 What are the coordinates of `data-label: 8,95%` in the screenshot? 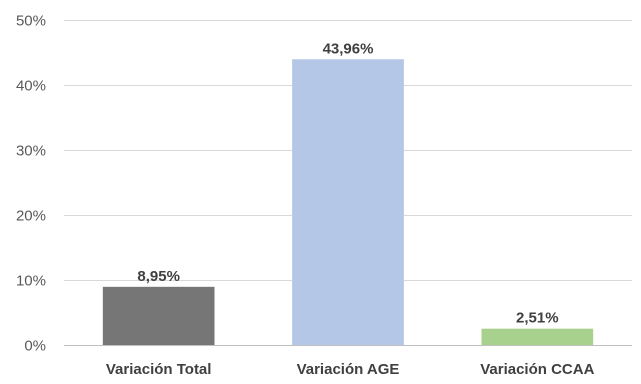 It's located at (158, 276).